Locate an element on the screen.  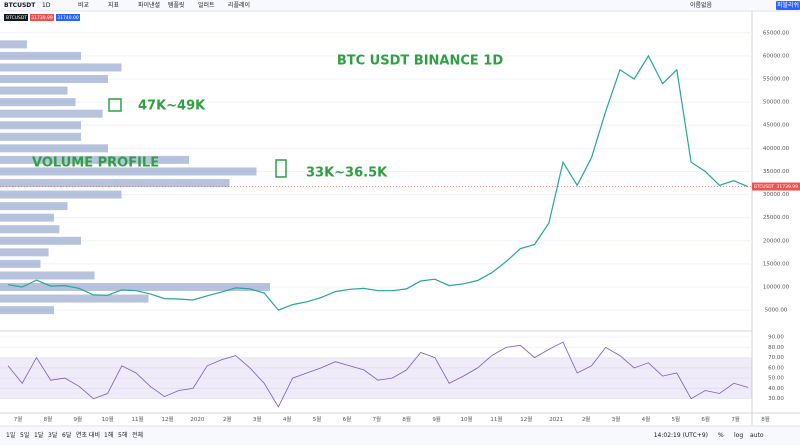
y-tick-label: 5000.00 is located at coordinates (776, 311).